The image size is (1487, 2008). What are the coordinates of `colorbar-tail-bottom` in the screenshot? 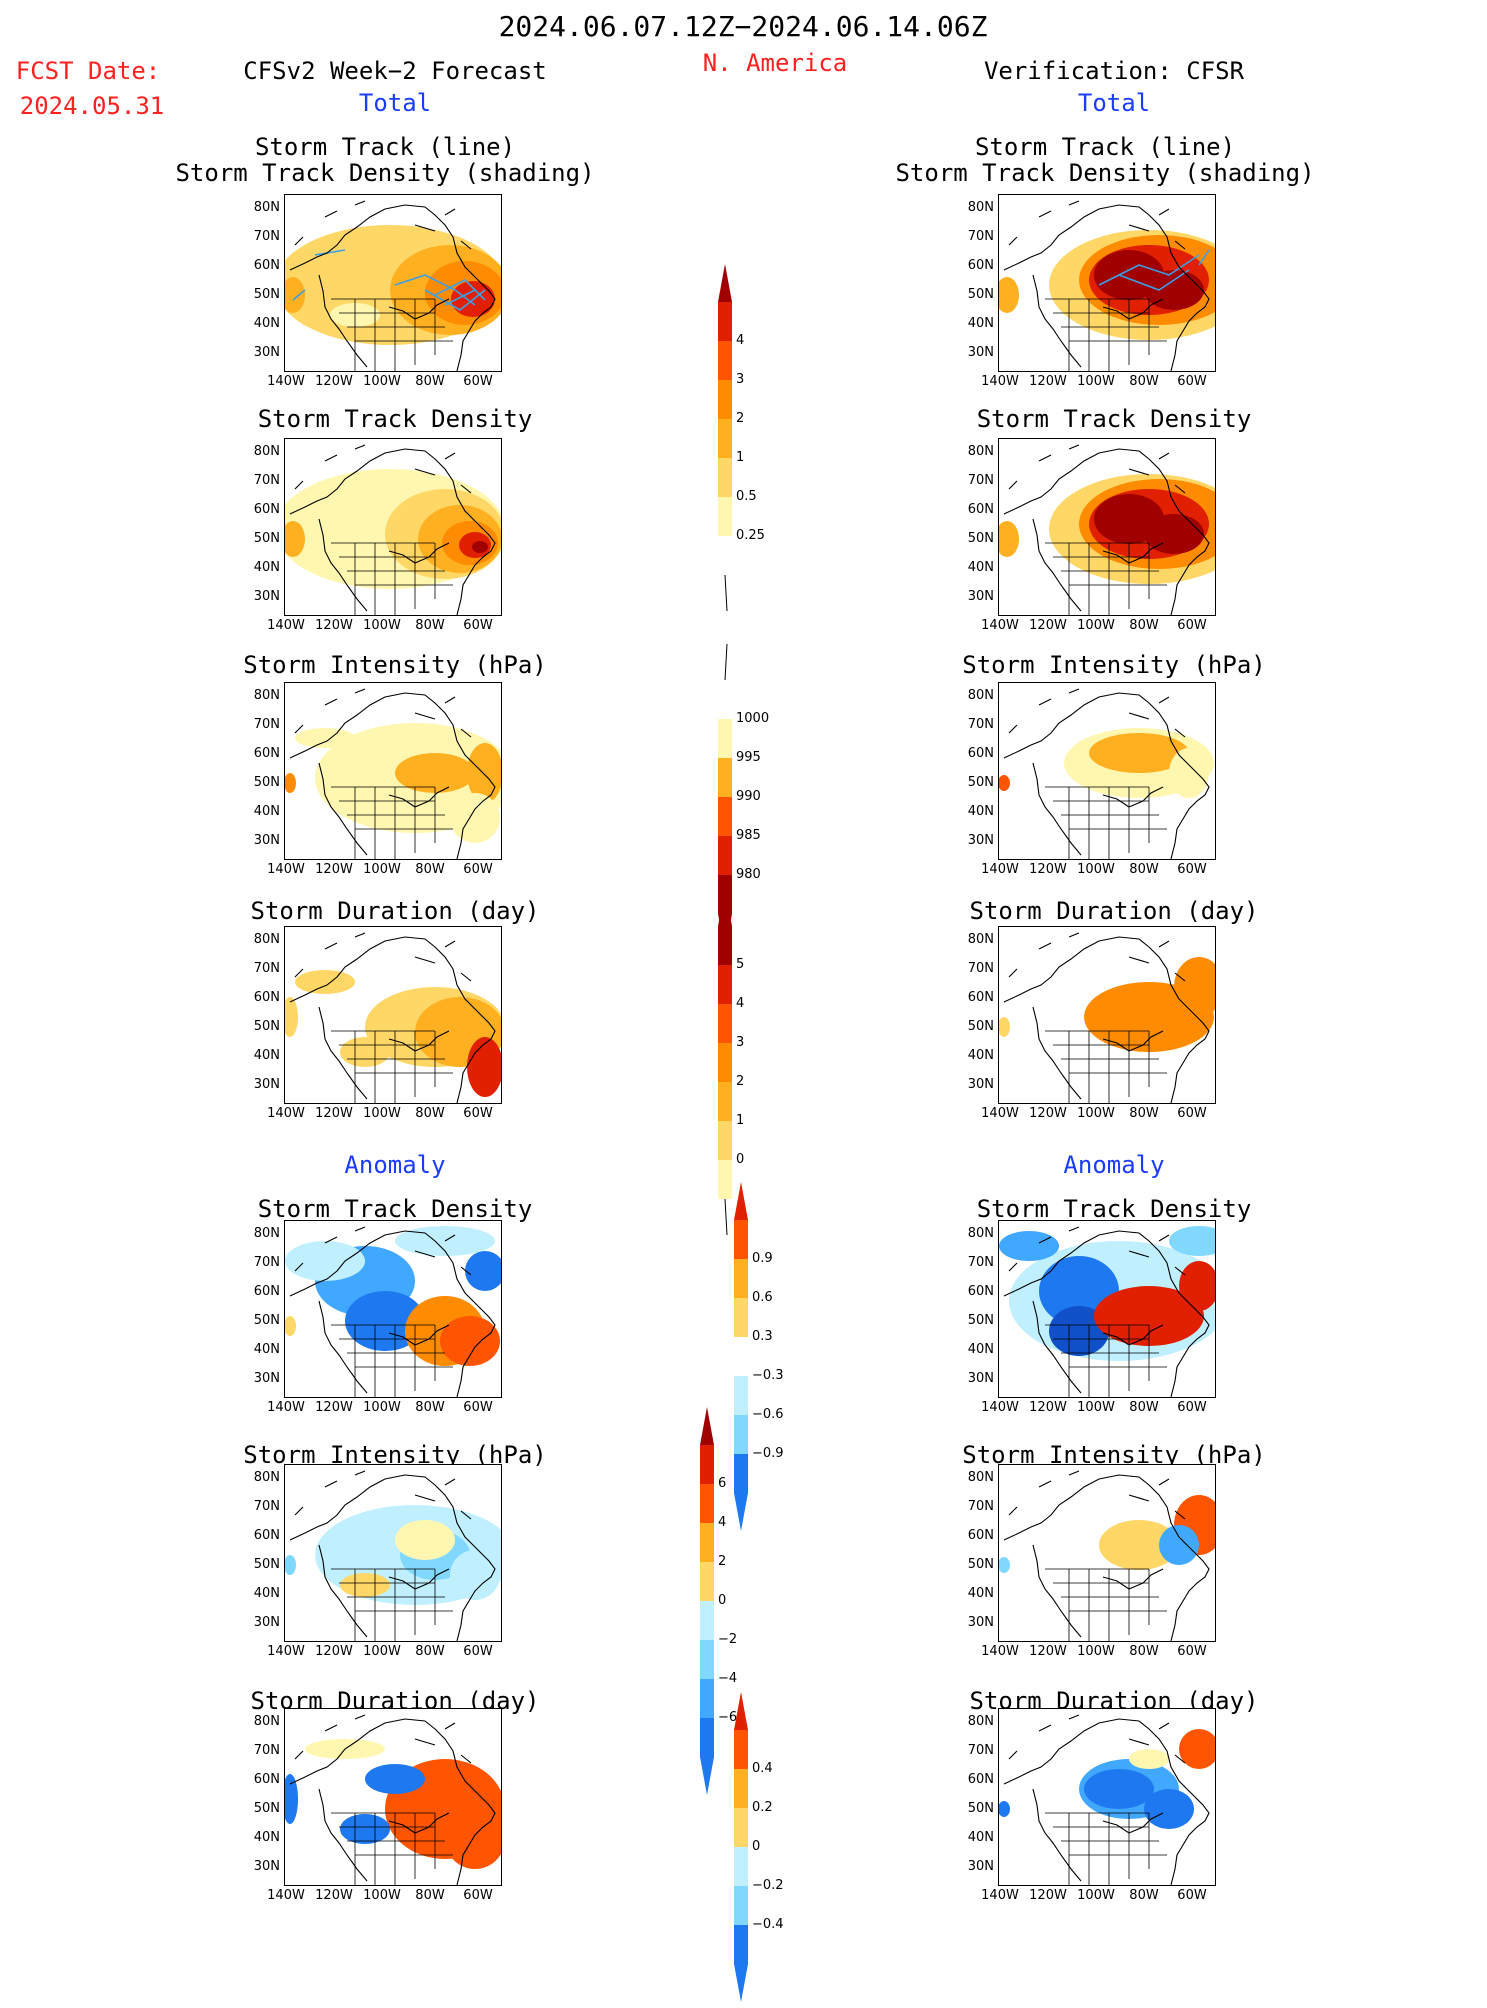 It's located at (726, 1217).